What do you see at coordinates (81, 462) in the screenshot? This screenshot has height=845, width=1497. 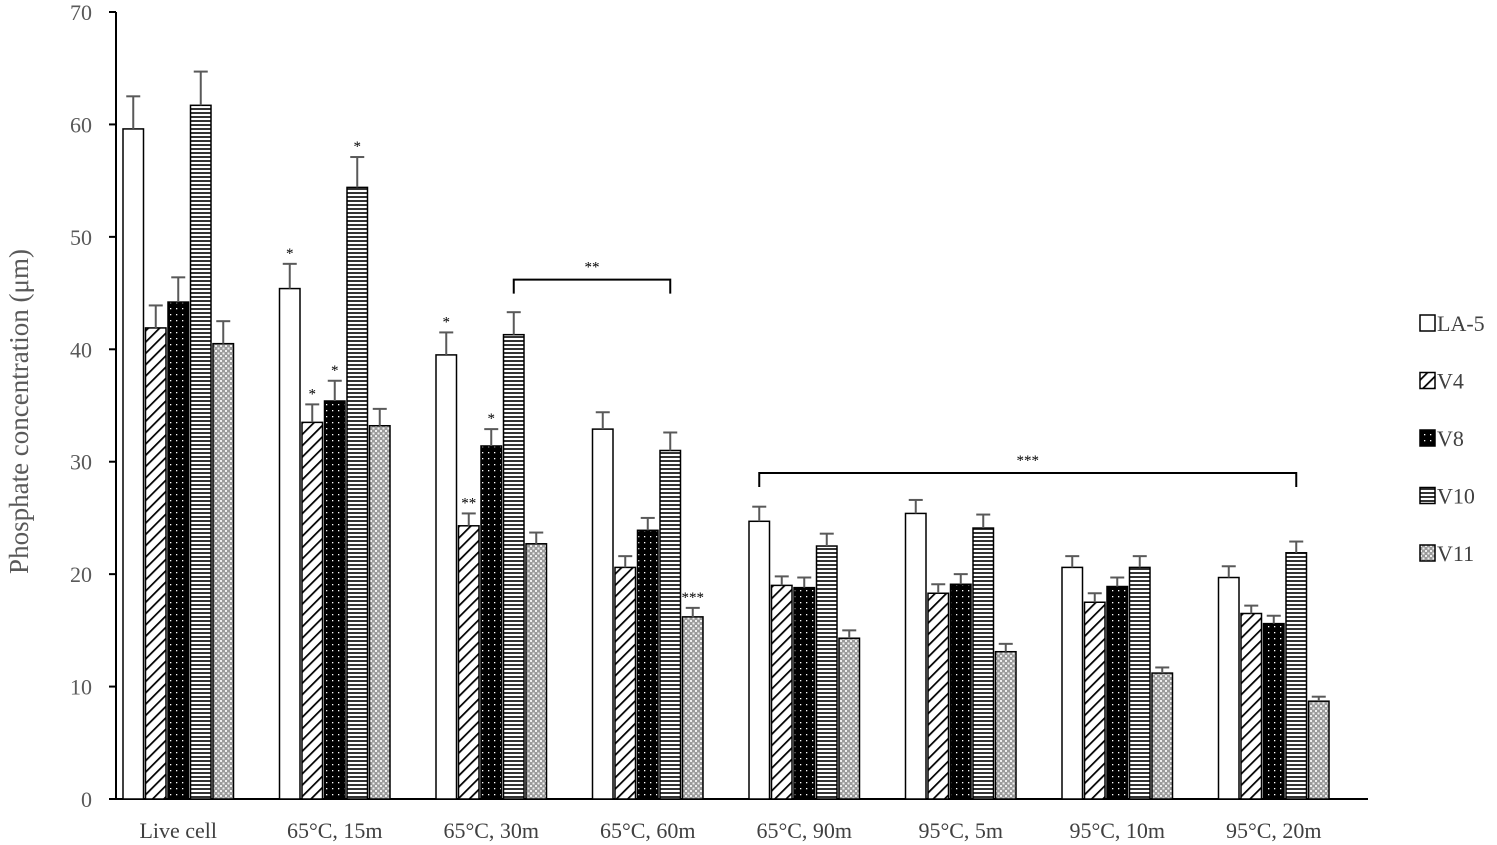 I see `y-tick-label: 30` at bounding box center [81, 462].